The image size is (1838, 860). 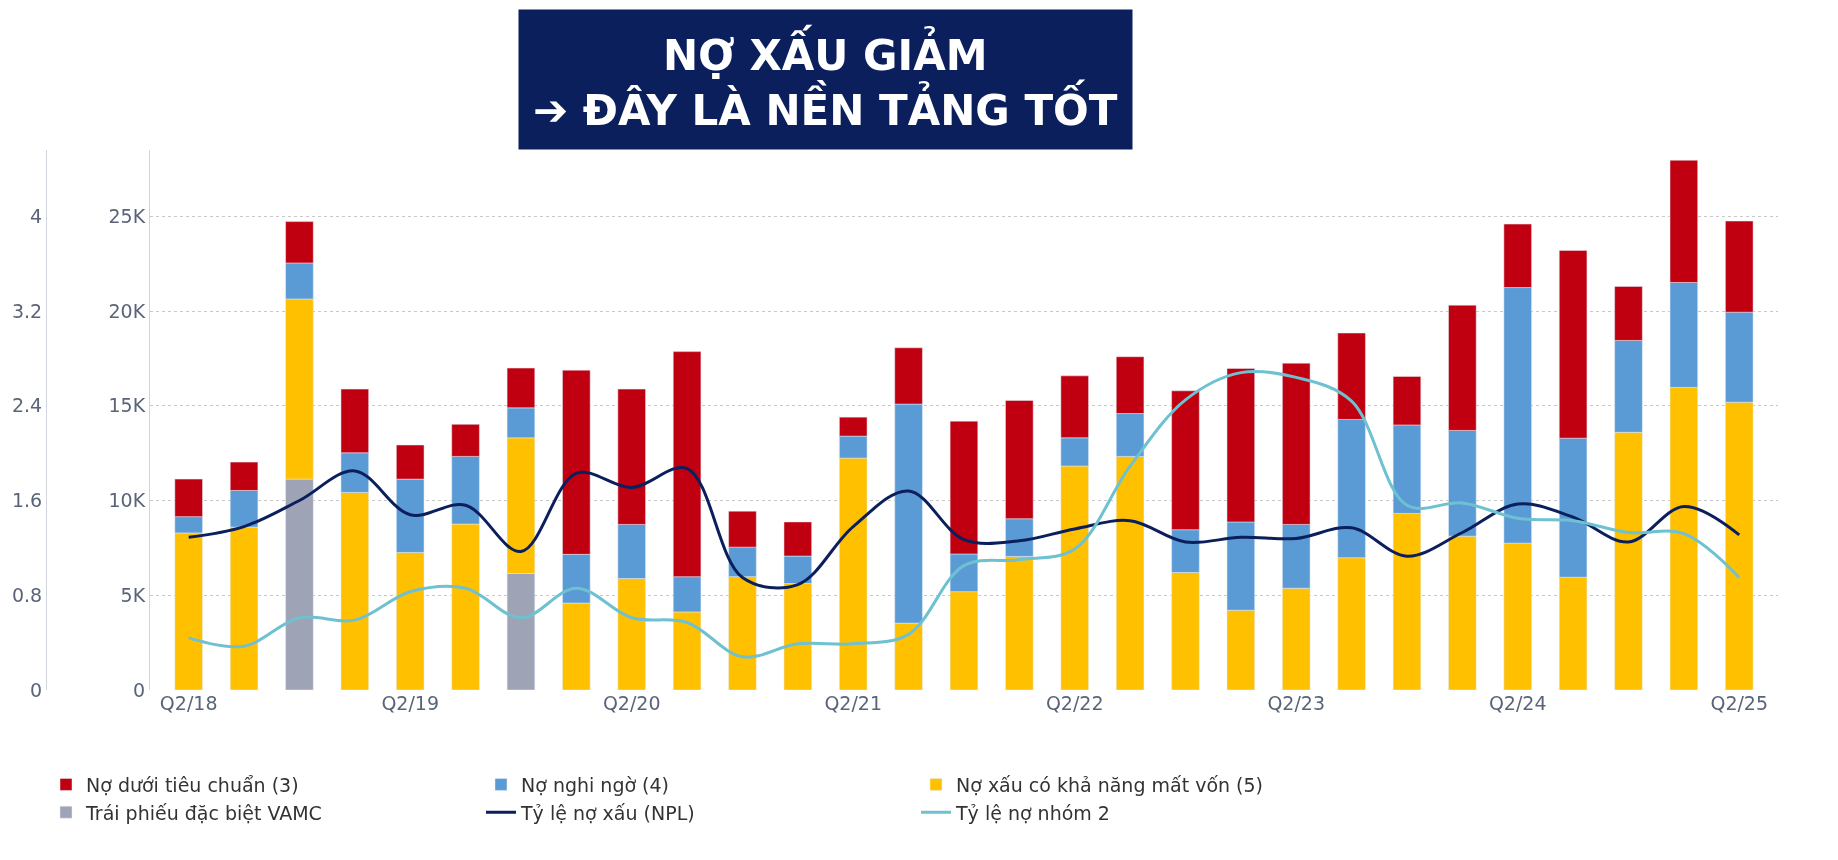 I want to click on x-tick-label: Q2/20, so click(x=631, y=703).